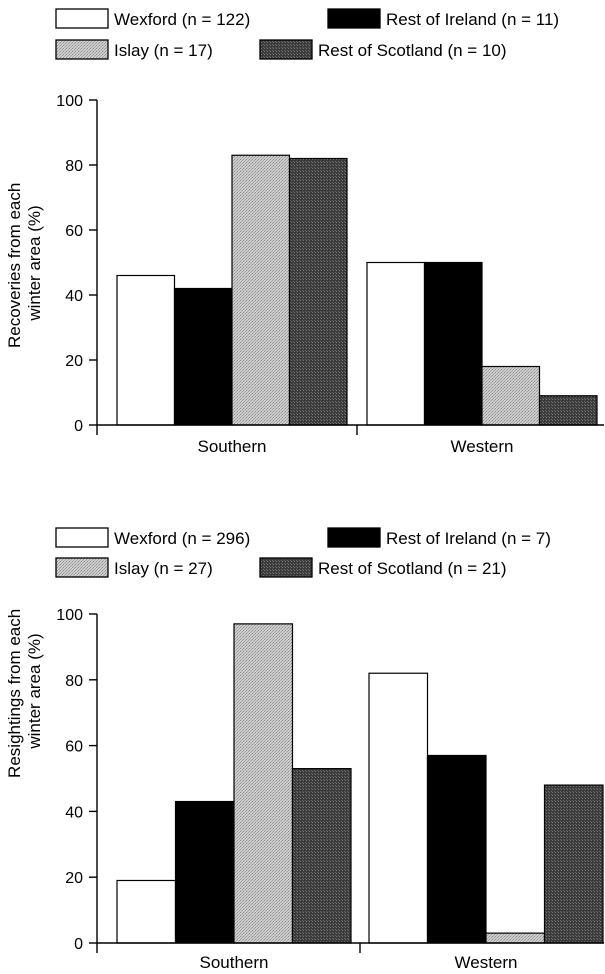 This screenshot has height=974, width=605. I want to click on legend-item-wexford: Wexford (n = 296), so click(152, 537).